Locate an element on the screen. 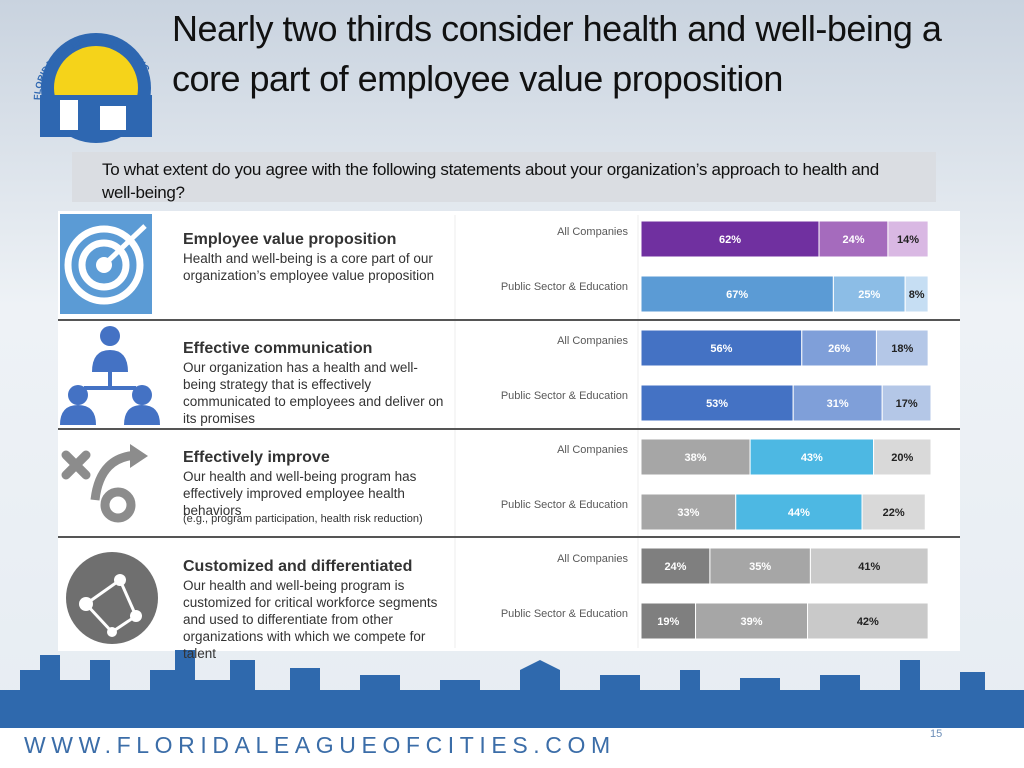 The height and width of the screenshot is (768, 1024). value-label: 62% is located at coordinates (730, 240).